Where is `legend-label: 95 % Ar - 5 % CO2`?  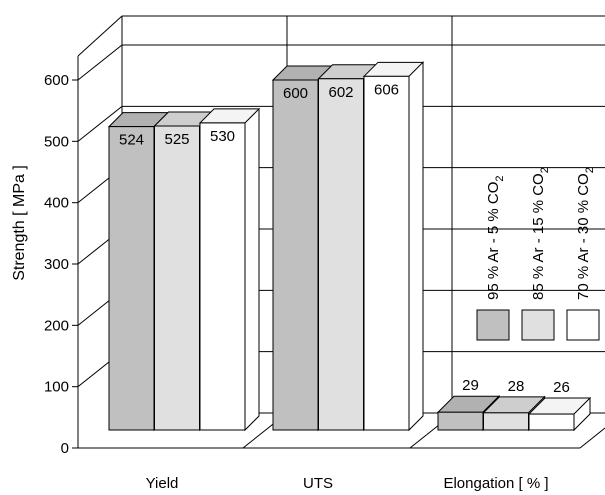 legend-label: 95 % Ar - 5 % CO2 is located at coordinates (495, 238).